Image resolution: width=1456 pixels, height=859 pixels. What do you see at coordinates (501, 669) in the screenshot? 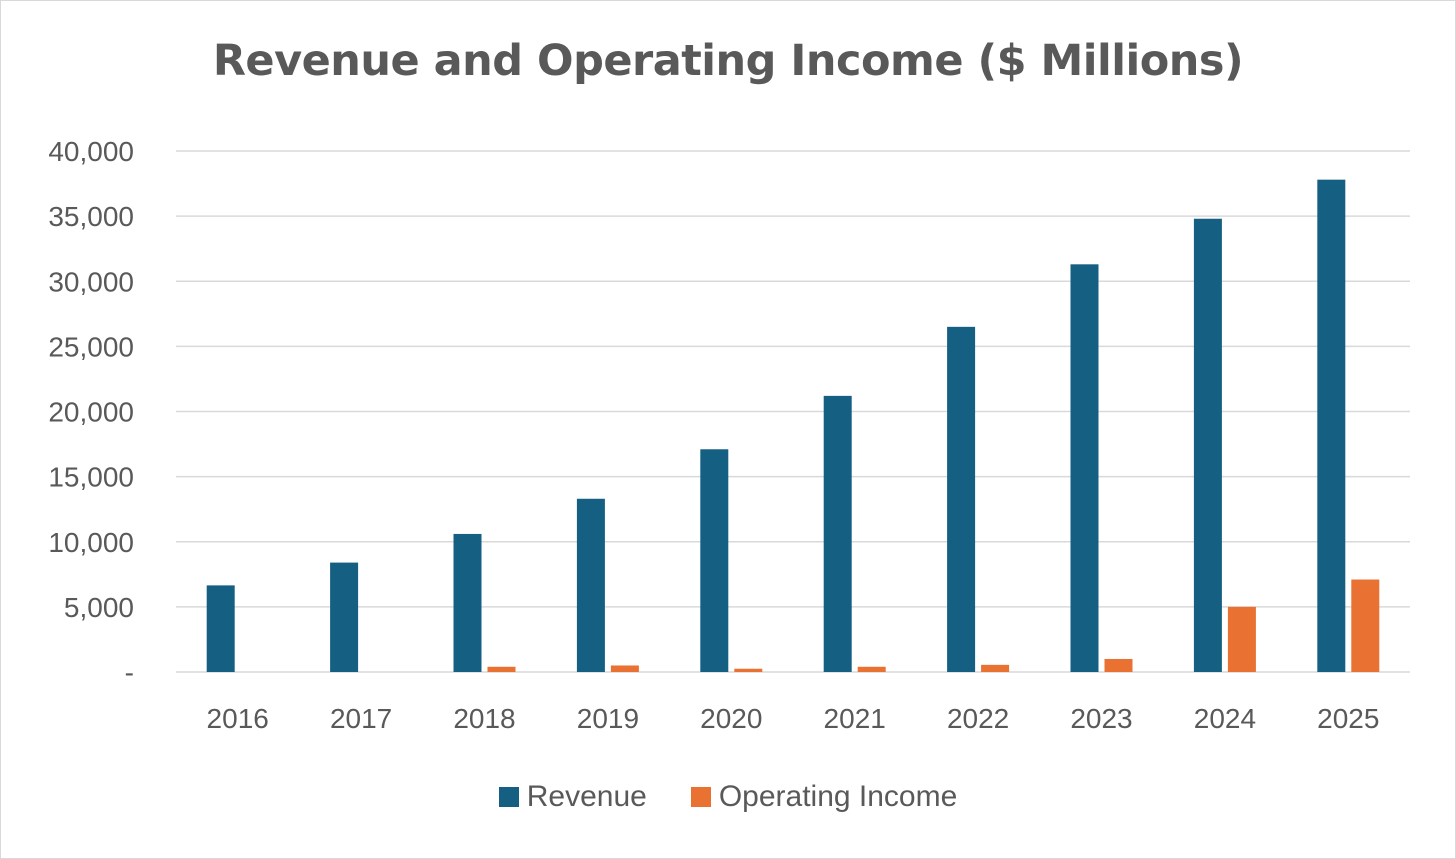
I see `bar-operating-income-2018` at bounding box center [501, 669].